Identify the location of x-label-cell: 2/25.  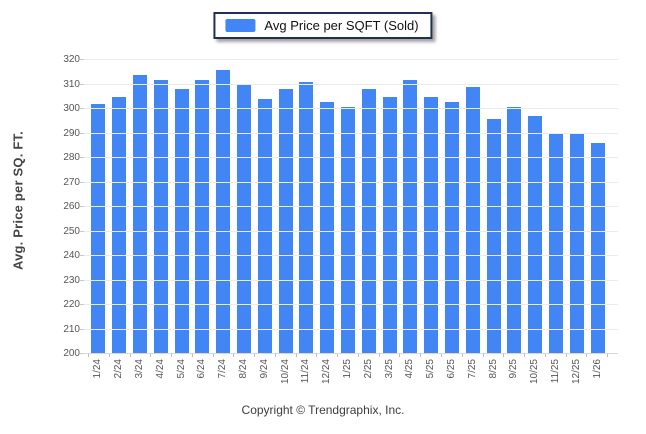
(368, 380).